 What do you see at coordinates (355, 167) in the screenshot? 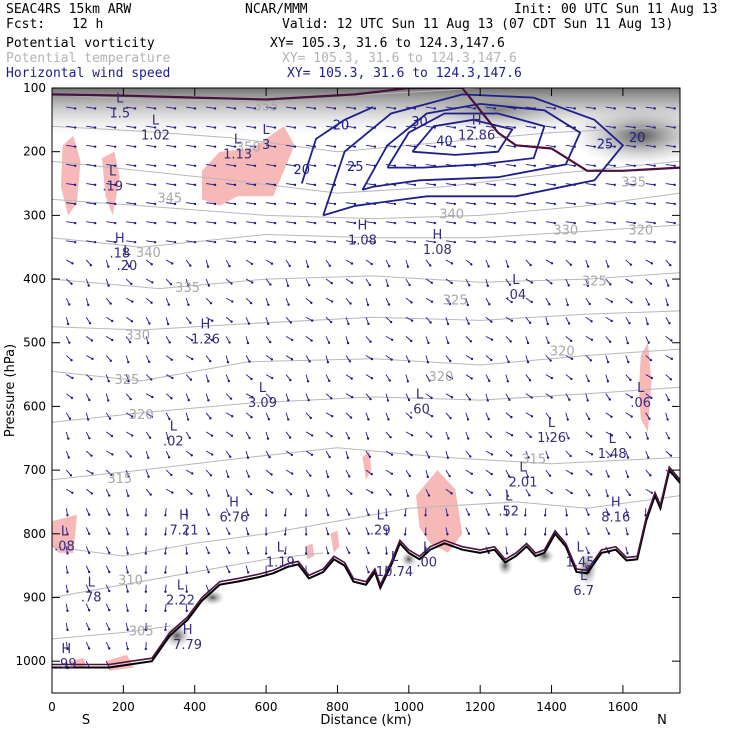
I see `wind-speed-label: 25` at bounding box center [355, 167].